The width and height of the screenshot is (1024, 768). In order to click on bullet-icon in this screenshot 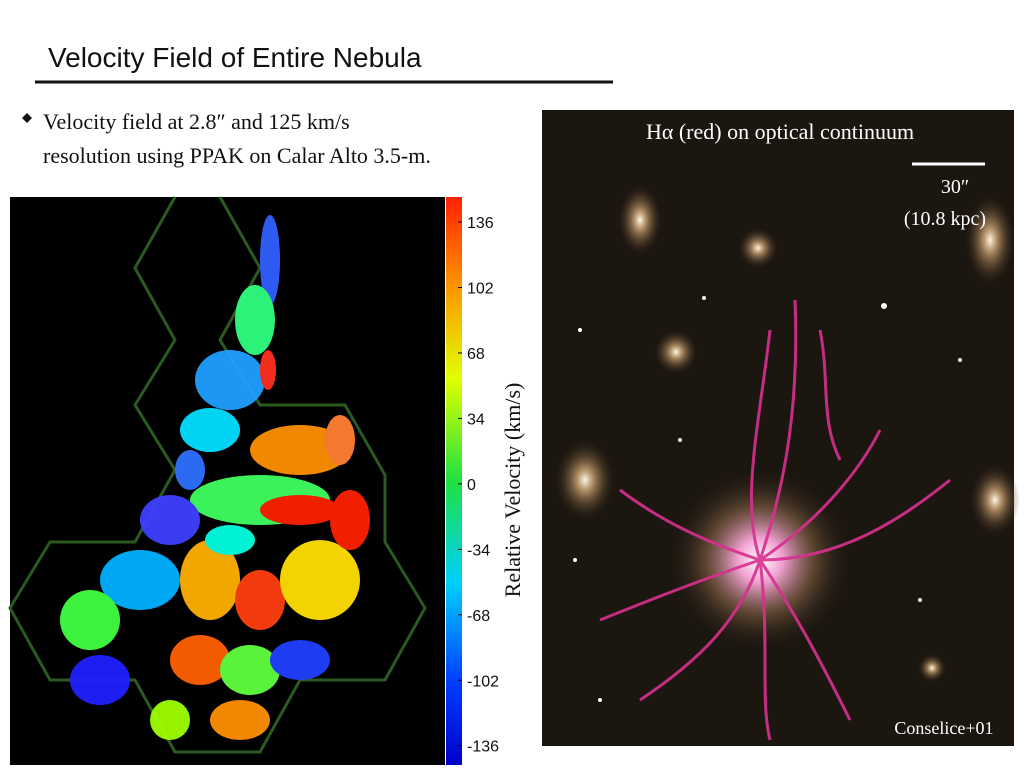, I will do `click(27, 118)`.